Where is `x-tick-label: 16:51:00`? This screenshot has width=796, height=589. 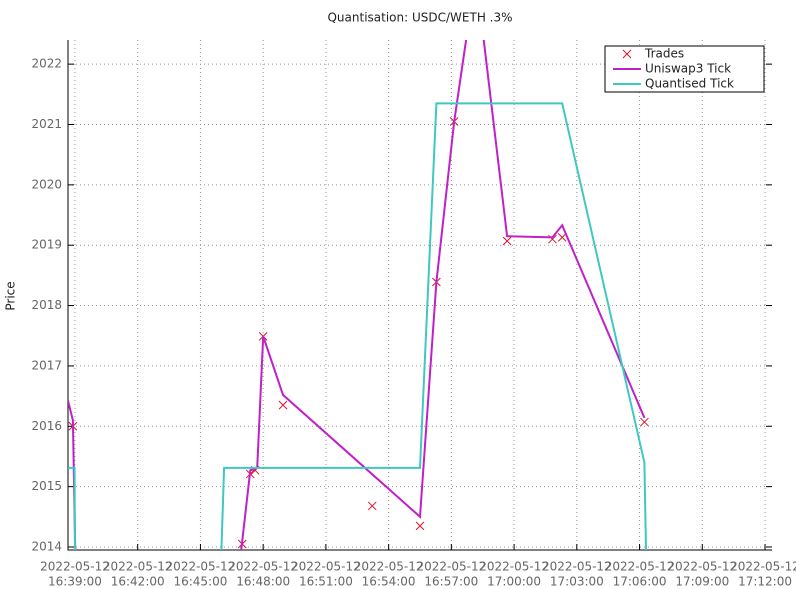
x-tick-label: 16:51:00 is located at coordinates (326, 582).